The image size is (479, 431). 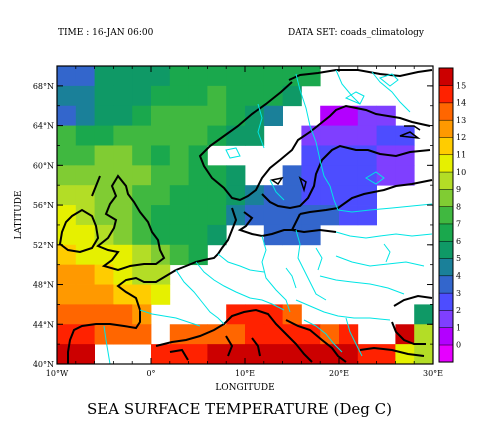 What do you see at coordinates (458, 293) in the screenshot?
I see `colorbar-label: 3` at bounding box center [458, 293].